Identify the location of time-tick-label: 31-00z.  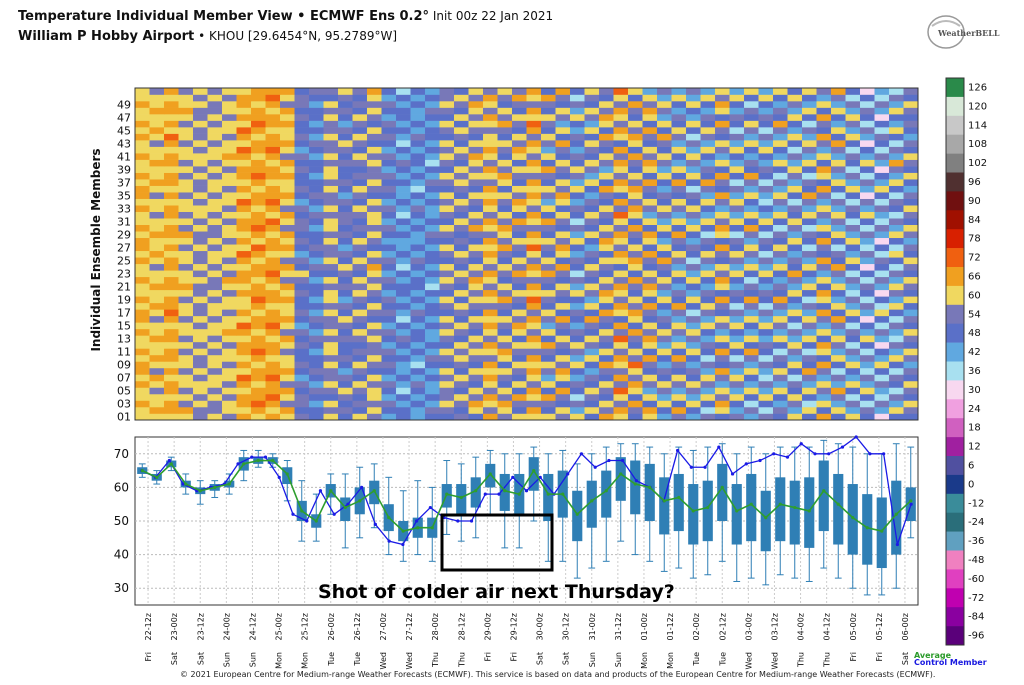
(592, 626).